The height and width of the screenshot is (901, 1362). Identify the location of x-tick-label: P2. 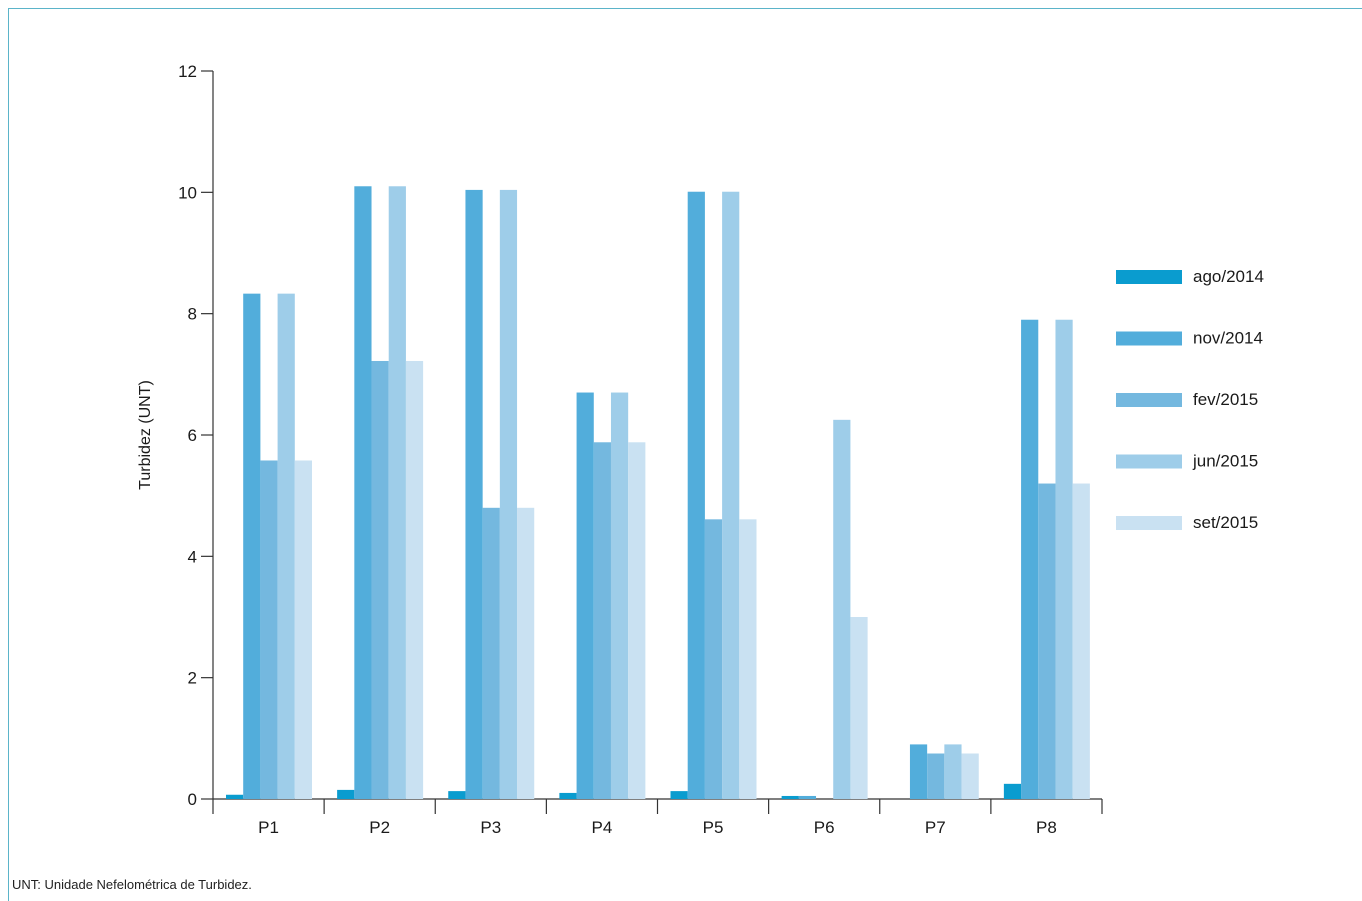
(379, 827).